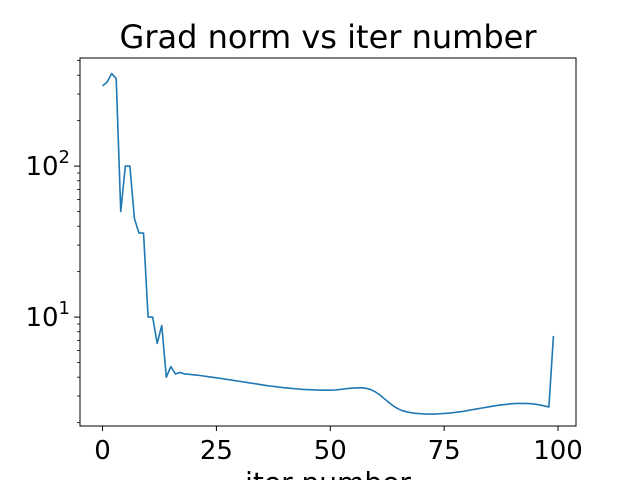 Image resolution: width=640 pixels, height=480 pixels. Describe the element at coordinates (330, 451) in the screenshot. I see `x-tick-label: 50` at that location.